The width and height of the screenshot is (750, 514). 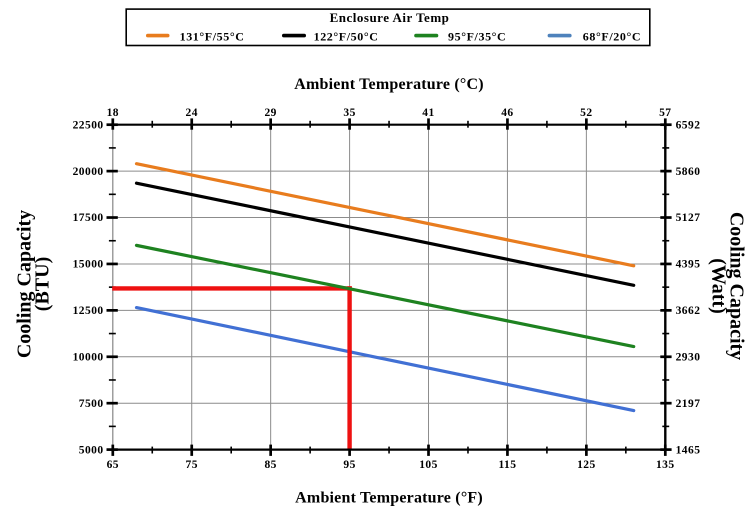 I want to click on svg-text: 5860, so click(x=688, y=172).